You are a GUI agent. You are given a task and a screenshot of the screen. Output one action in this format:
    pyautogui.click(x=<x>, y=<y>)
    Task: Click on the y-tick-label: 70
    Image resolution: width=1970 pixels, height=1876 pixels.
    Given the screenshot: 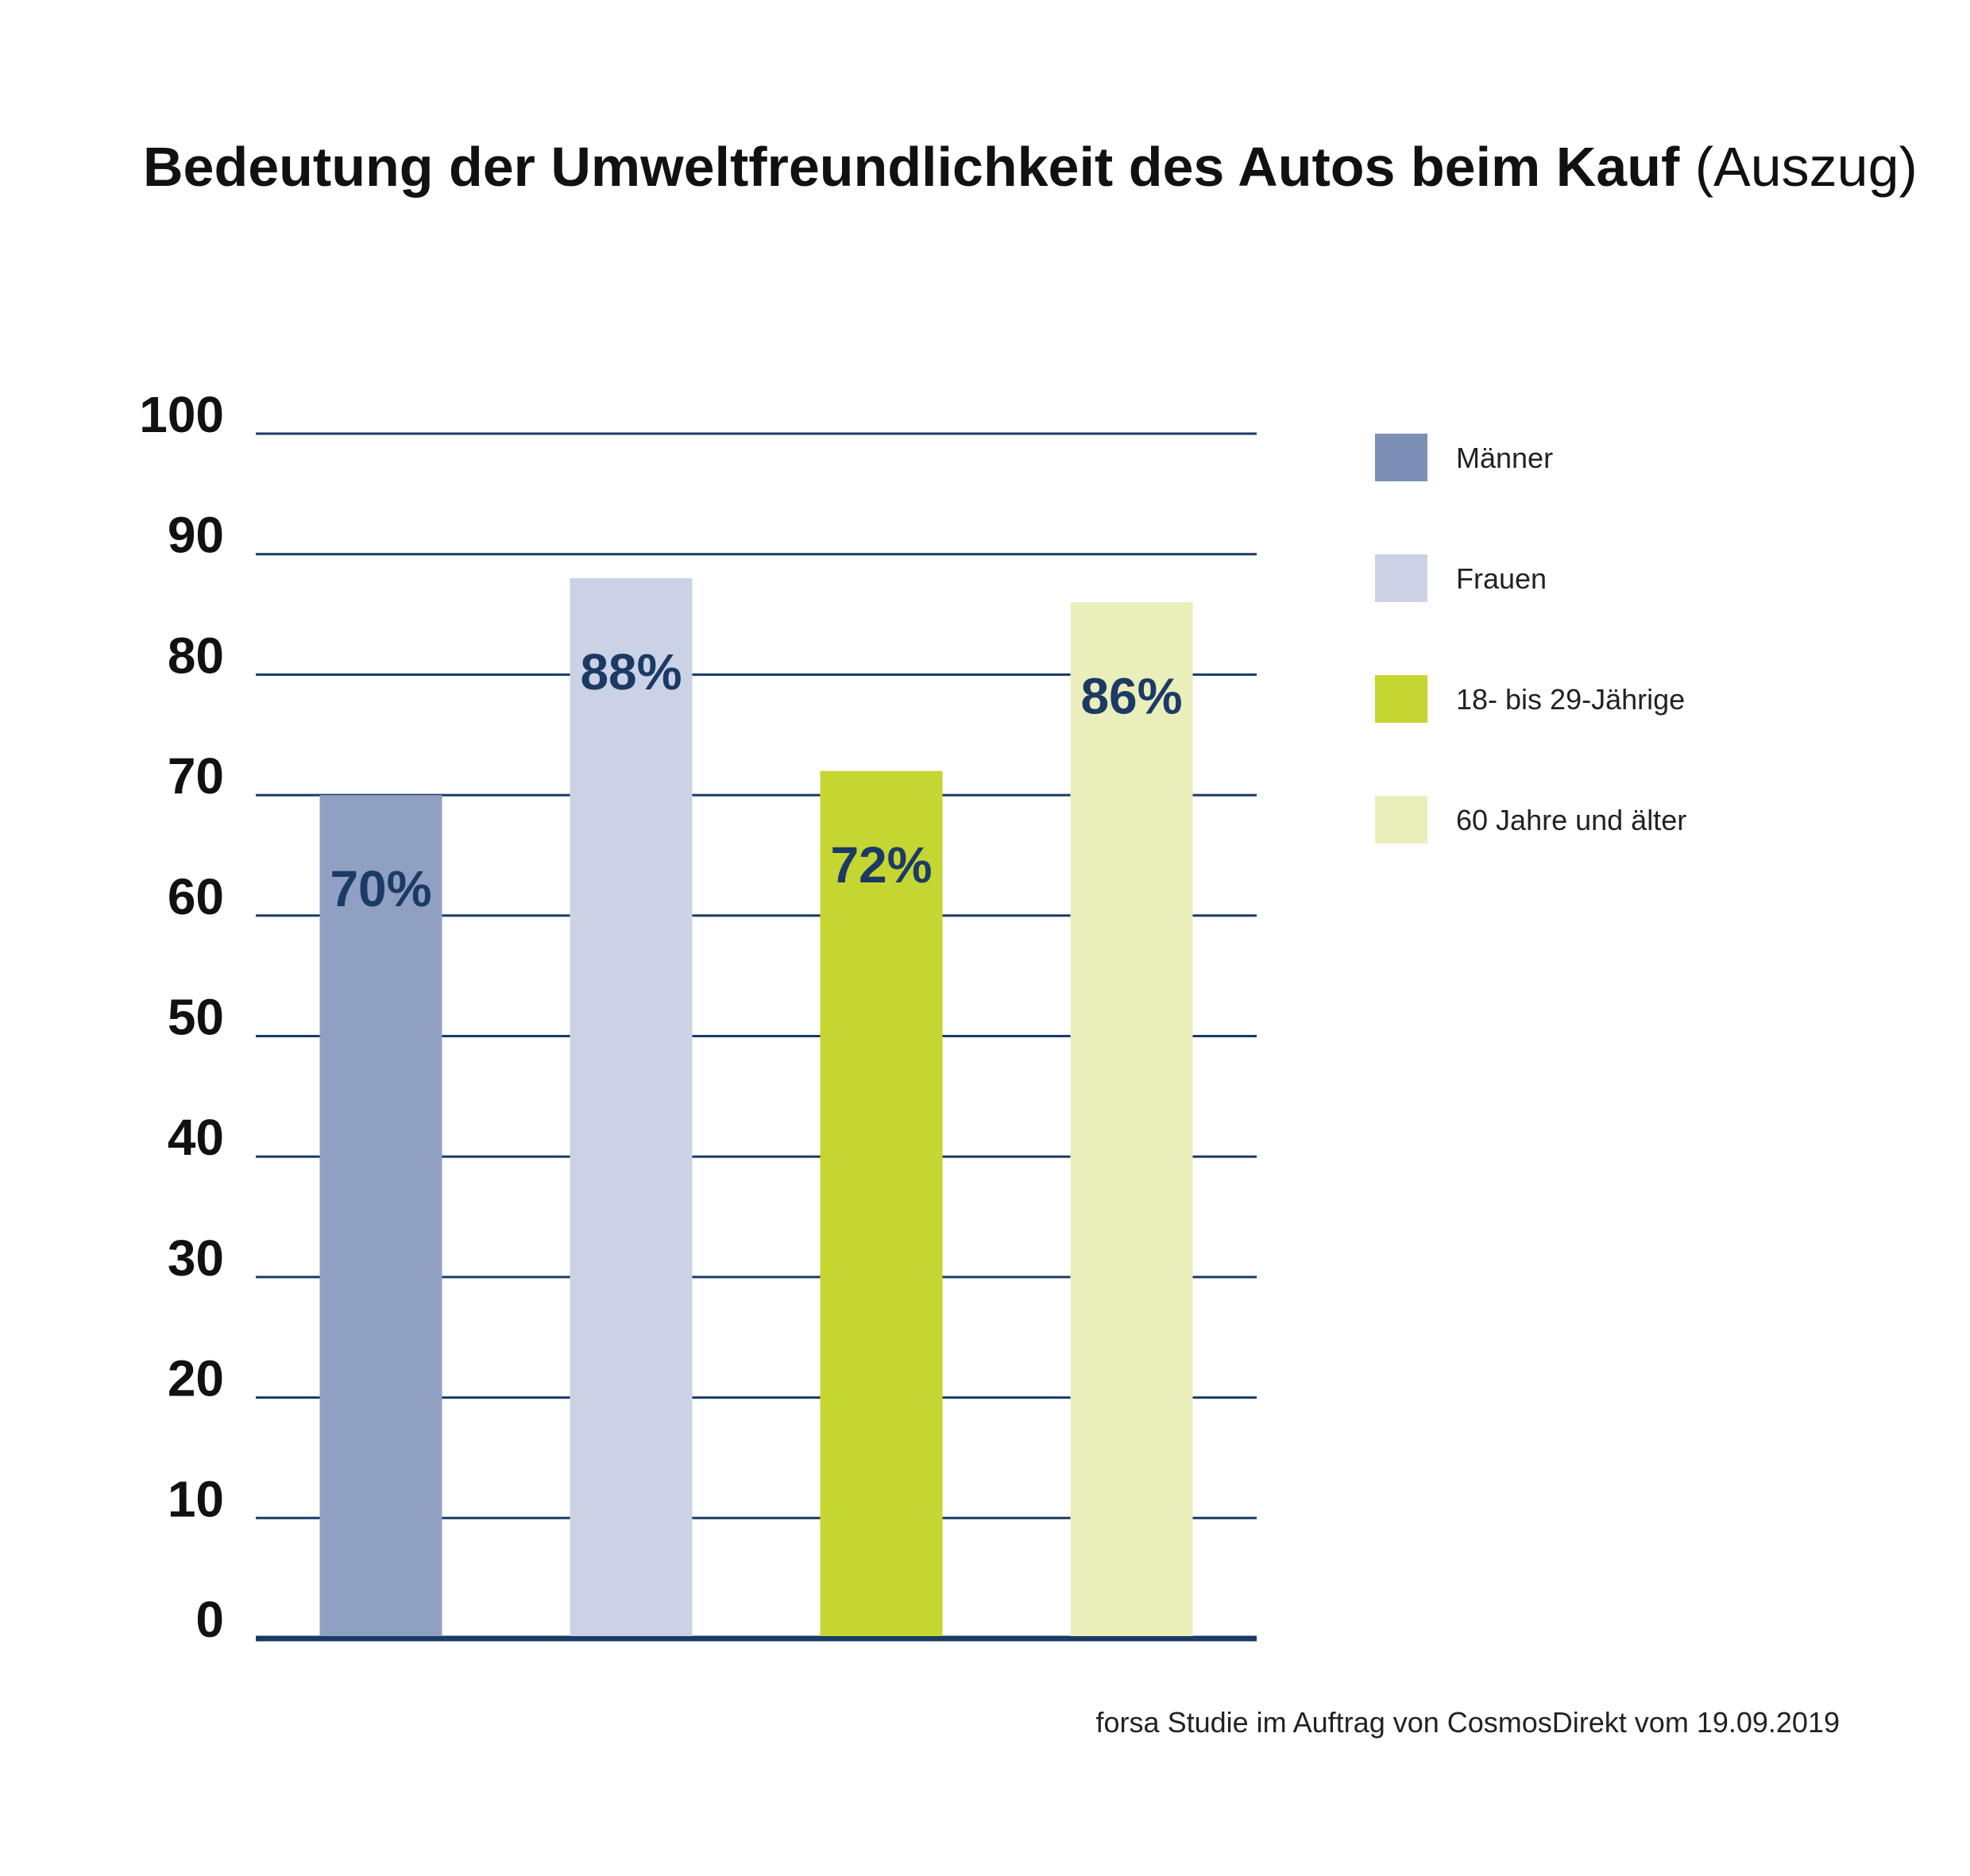 What is the action you would take?
    pyautogui.click(x=196, y=776)
    